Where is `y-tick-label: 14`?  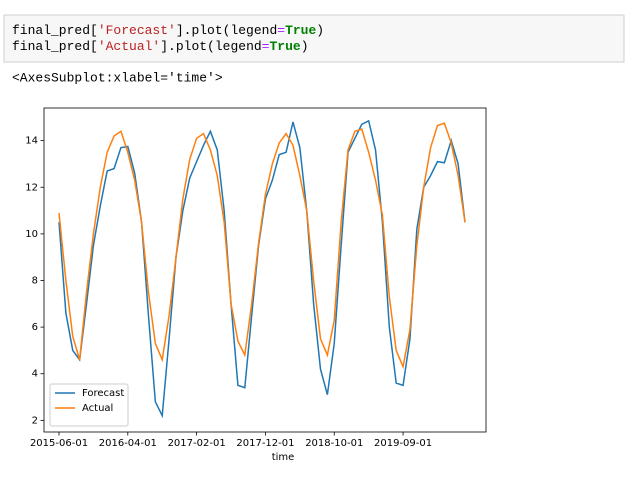 y-tick-label: 14 is located at coordinates (31, 141).